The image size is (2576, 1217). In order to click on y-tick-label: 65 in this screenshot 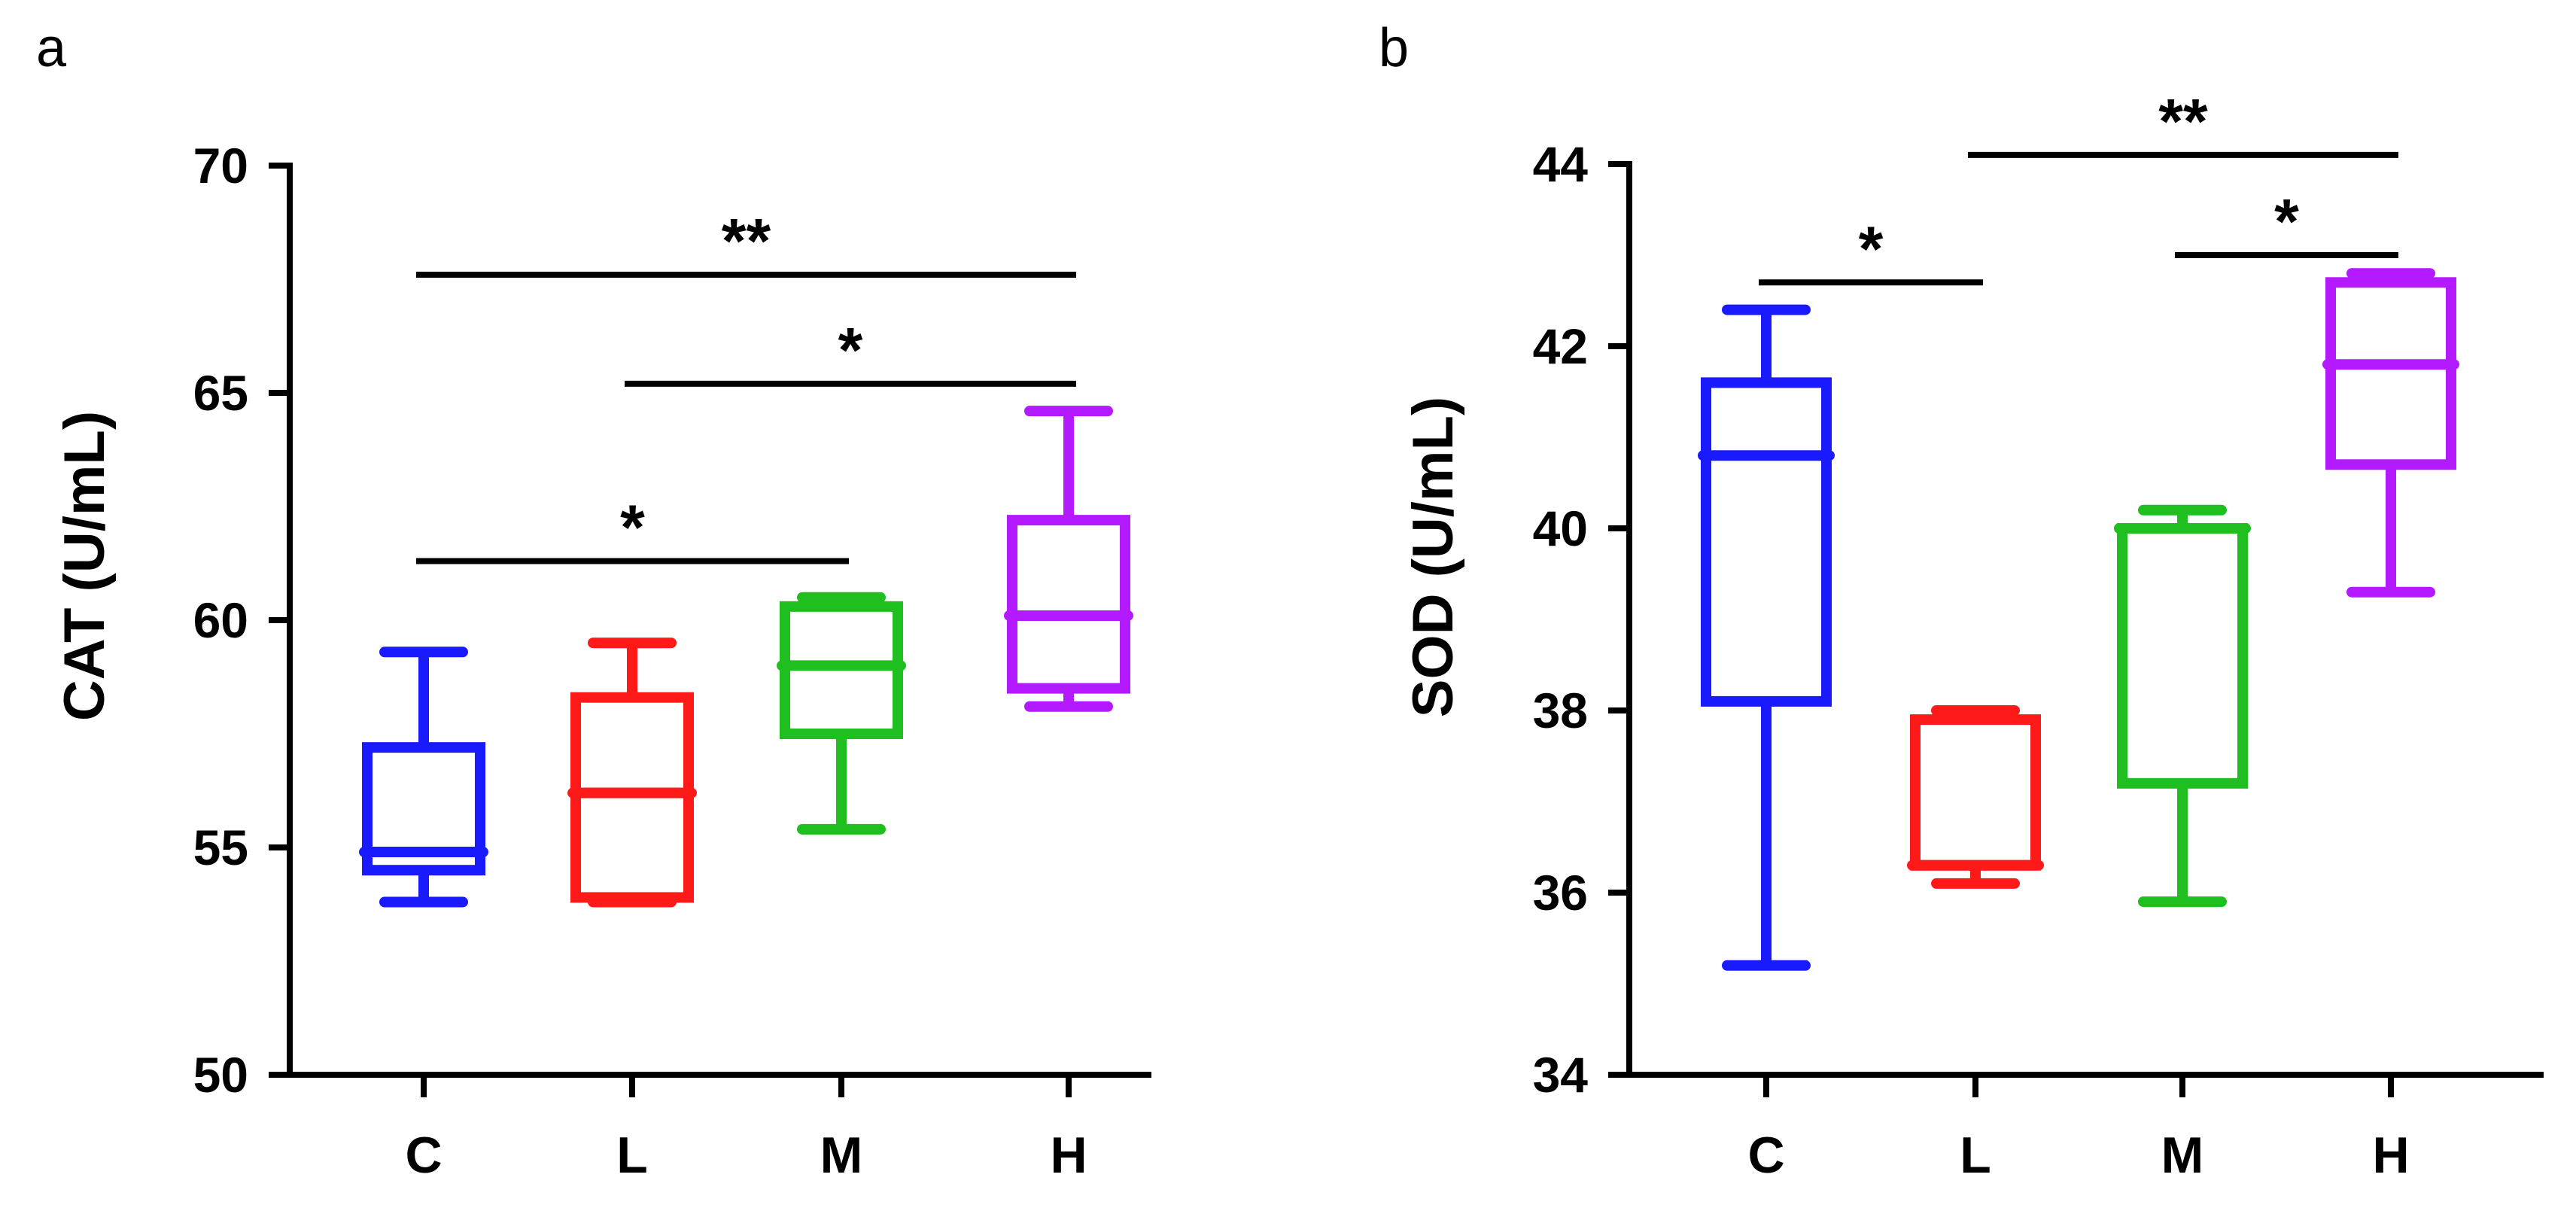, I will do `click(221, 393)`.